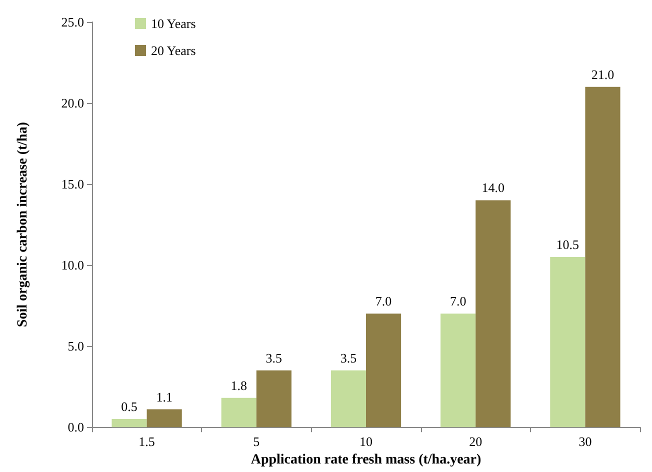 The width and height of the screenshot is (652, 472). Describe the element at coordinates (256, 442) in the screenshot. I see `x-tick-label: 5` at that location.